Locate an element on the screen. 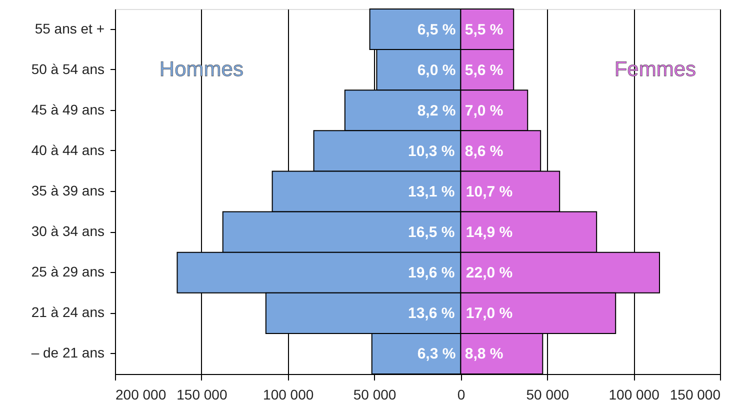 This screenshot has height=419, width=745. annotation: 8,8 % is located at coordinates (484, 354).